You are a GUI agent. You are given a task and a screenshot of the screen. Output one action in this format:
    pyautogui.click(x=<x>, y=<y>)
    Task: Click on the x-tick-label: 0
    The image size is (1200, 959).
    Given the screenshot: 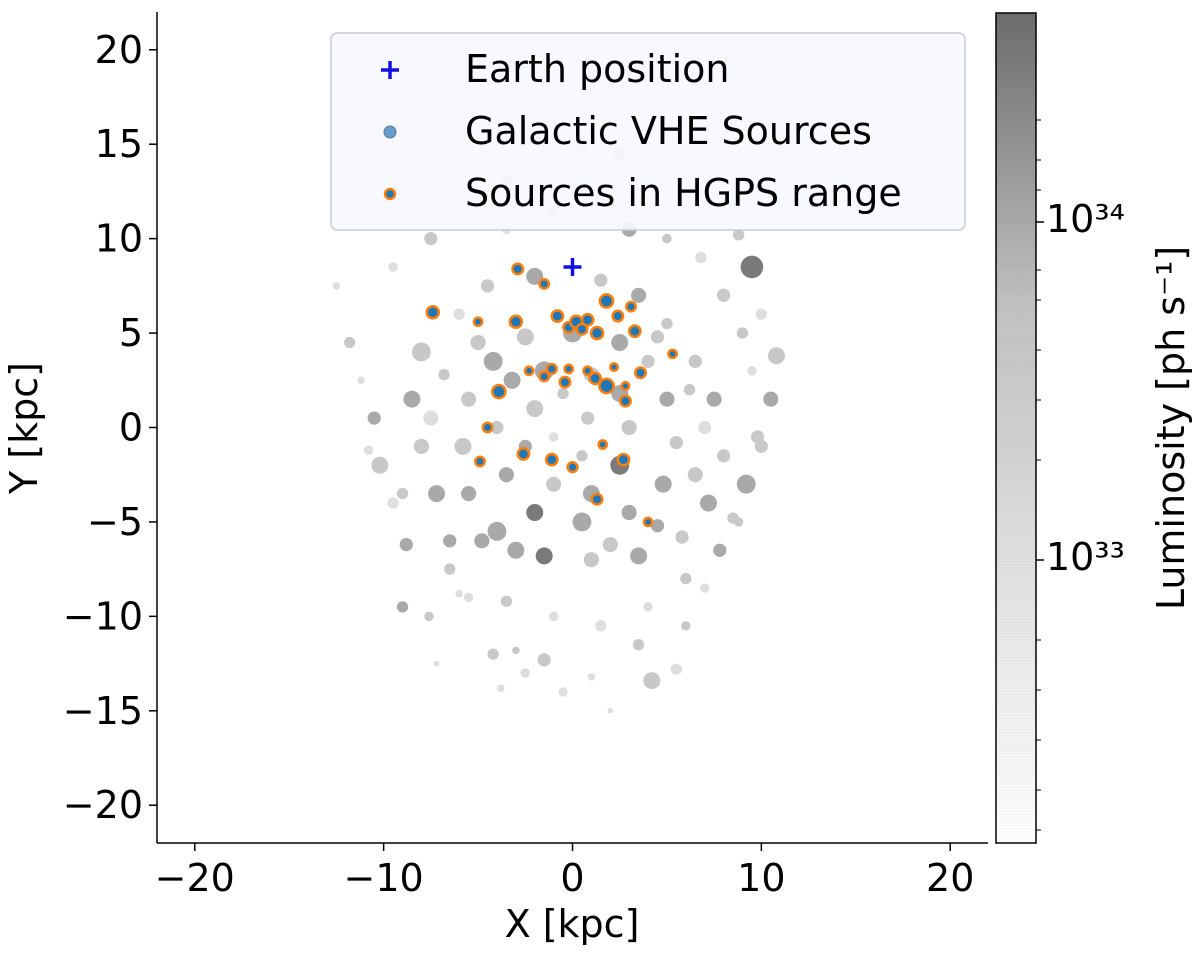 What is the action you would take?
    pyautogui.click(x=572, y=878)
    